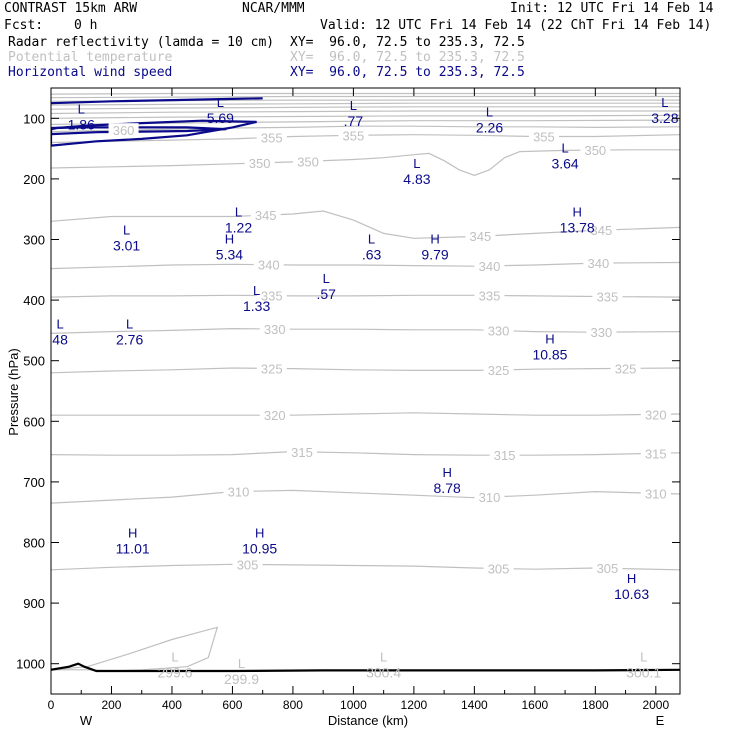 This screenshot has height=740, width=740. I want to click on field-xy-potential-temperature: XY= 96.0, 72.5 to 235.3, 72.5, so click(407, 57).